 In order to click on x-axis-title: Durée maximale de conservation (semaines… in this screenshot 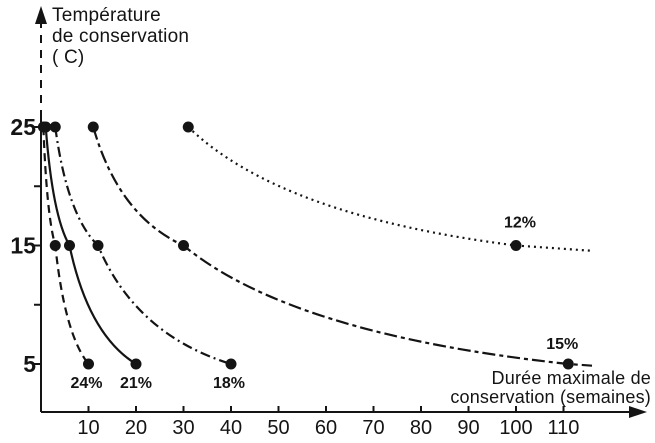, I will do `click(550, 388)`.